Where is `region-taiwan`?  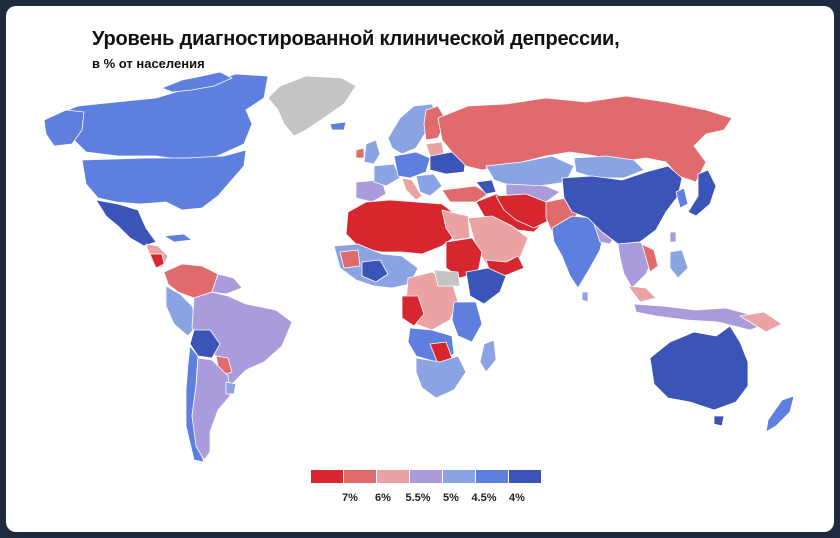 region-taiwan is located at coordinates (673, 237).